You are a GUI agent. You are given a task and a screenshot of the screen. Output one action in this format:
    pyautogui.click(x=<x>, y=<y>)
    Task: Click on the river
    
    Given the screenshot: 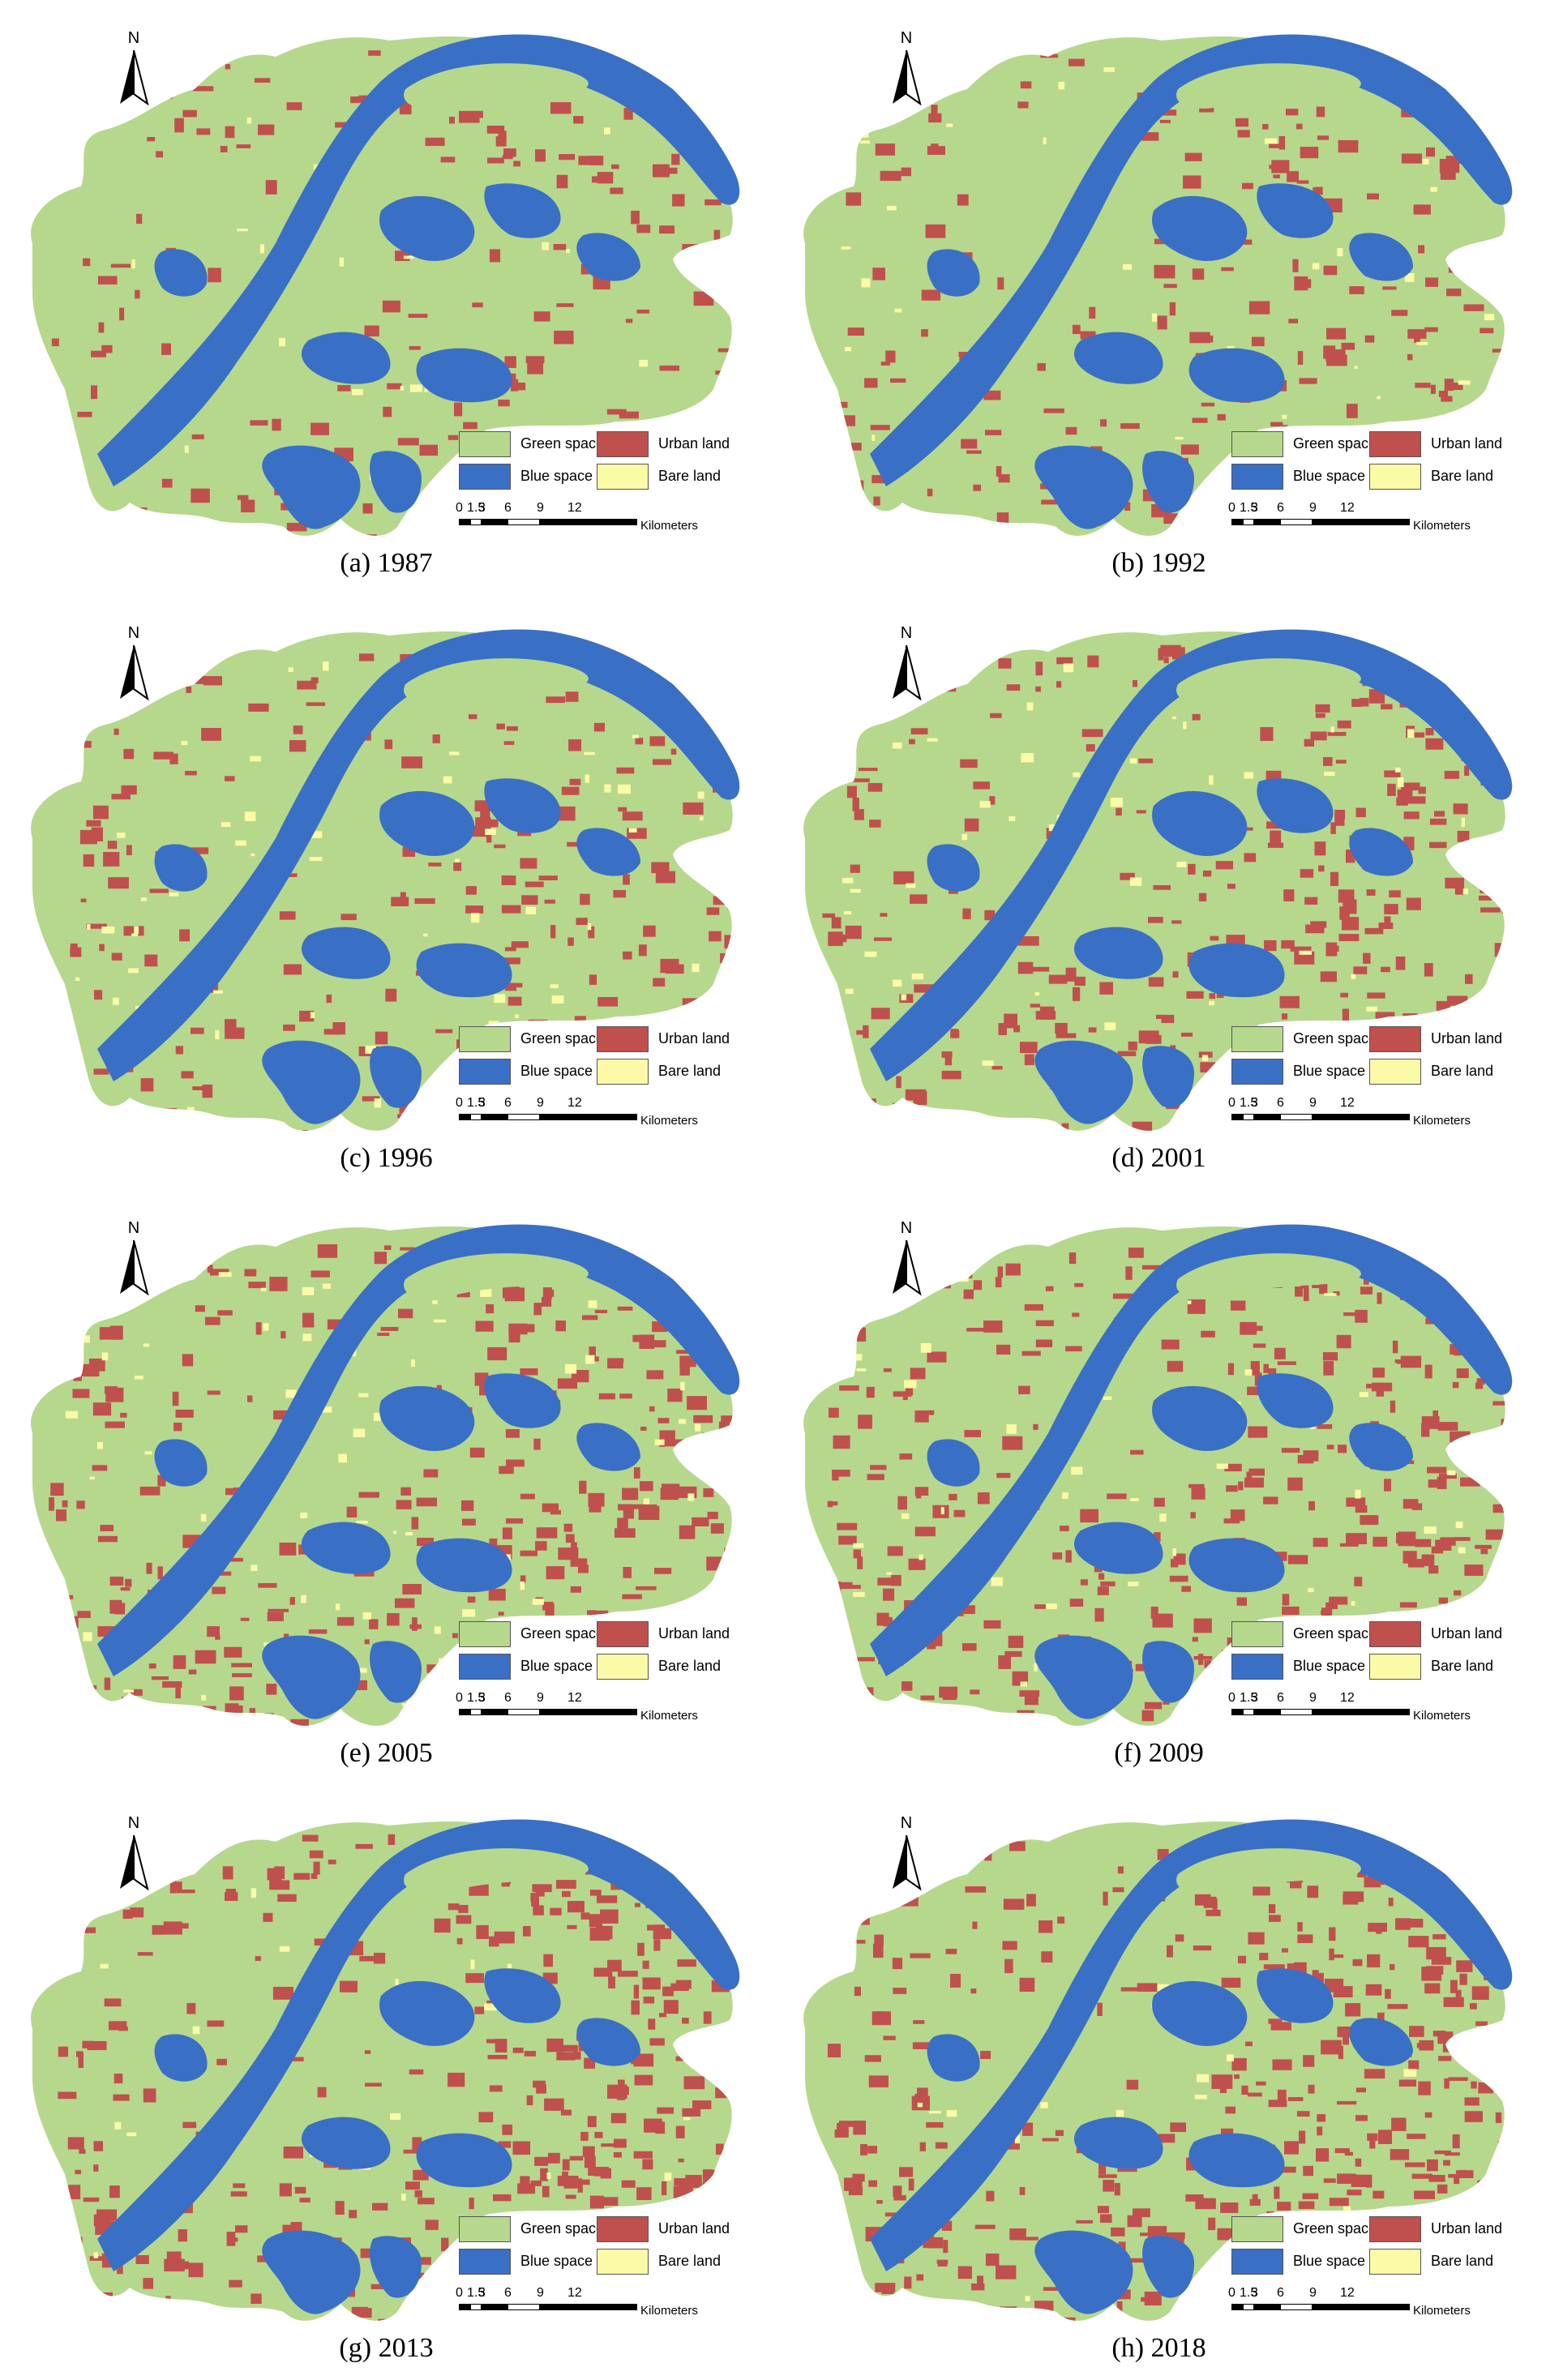 What is the action you would take?
    pyautogui.click(x=419, y=2045)
    